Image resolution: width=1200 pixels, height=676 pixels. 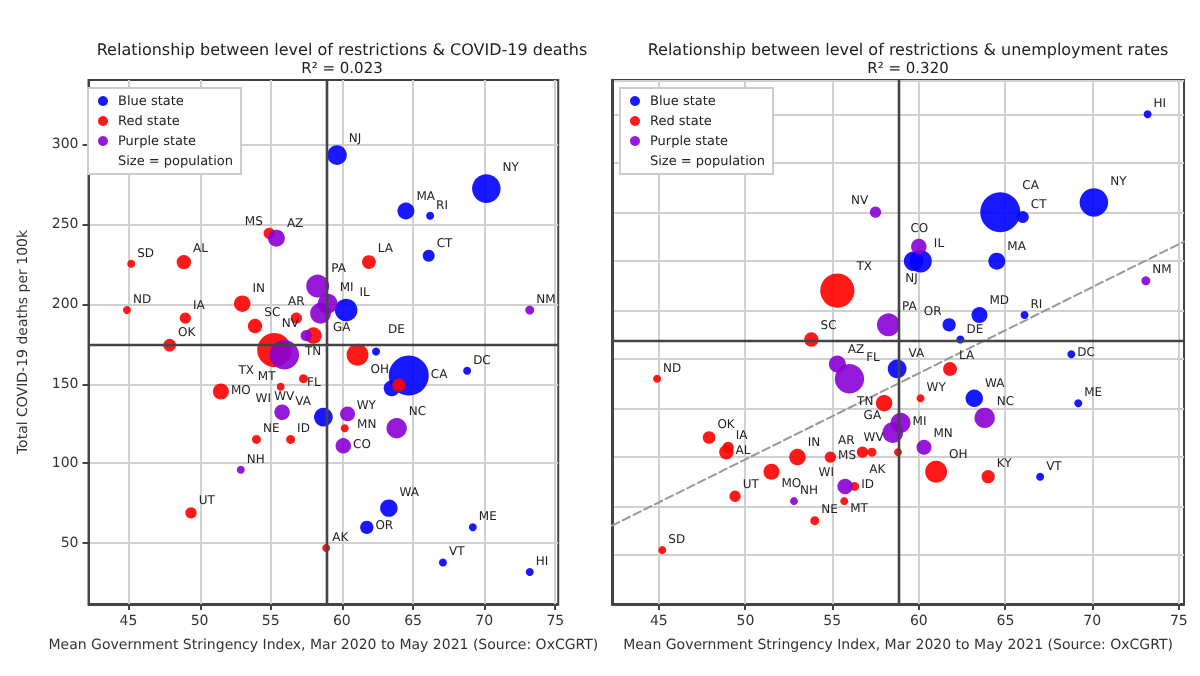 I want to click on chart-title: Relationship between level of restrictions & unemployment rates, so click(x=908, y=50).